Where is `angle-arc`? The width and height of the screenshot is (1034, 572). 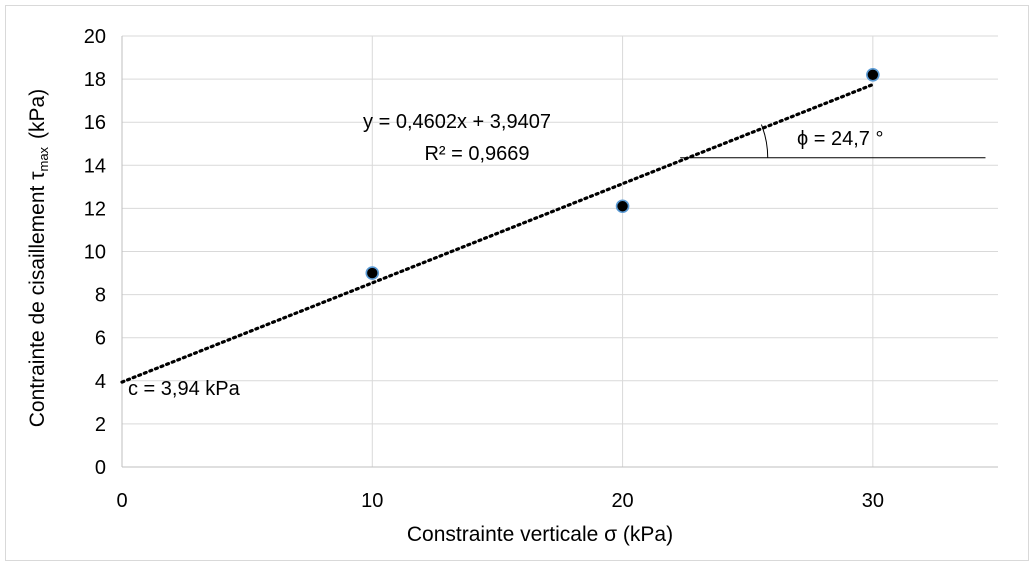
angle-arc is located at coordinates (764, 141).